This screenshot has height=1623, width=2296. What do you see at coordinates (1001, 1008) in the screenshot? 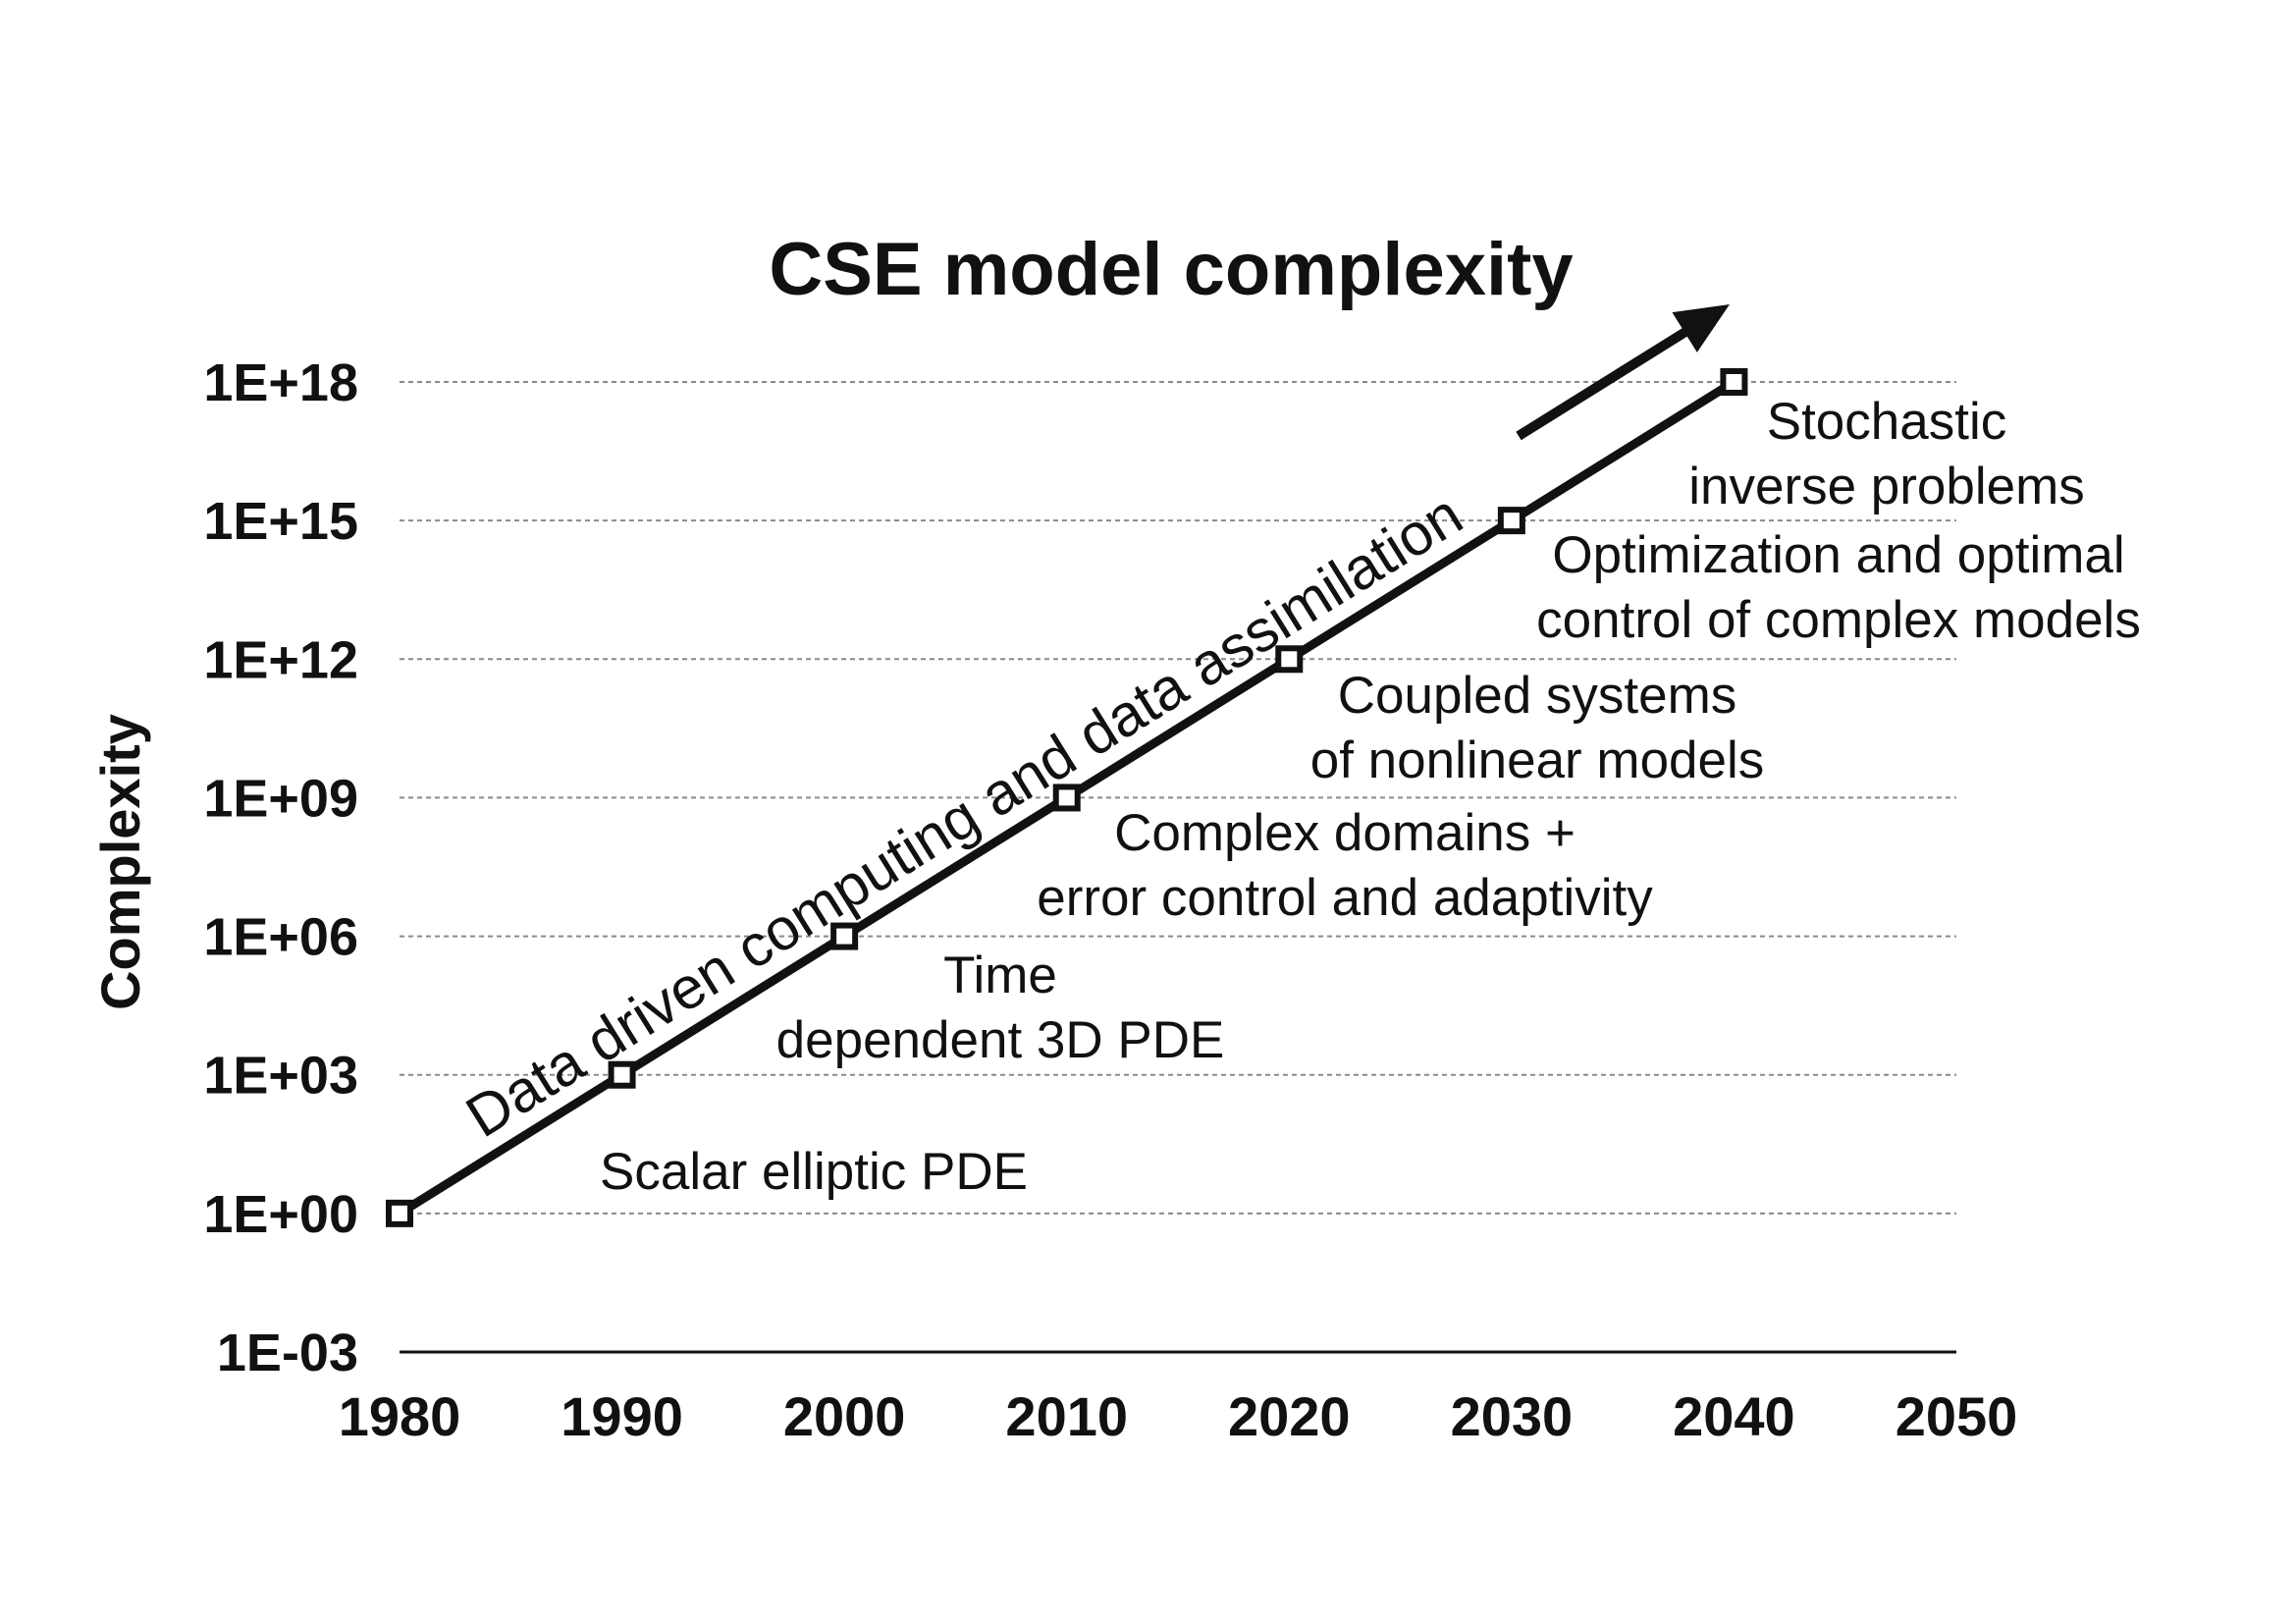
I see `annotation-time-dependent-3d-pde: Time dependent 3D PDE` at bounding box center [1001, 1008].